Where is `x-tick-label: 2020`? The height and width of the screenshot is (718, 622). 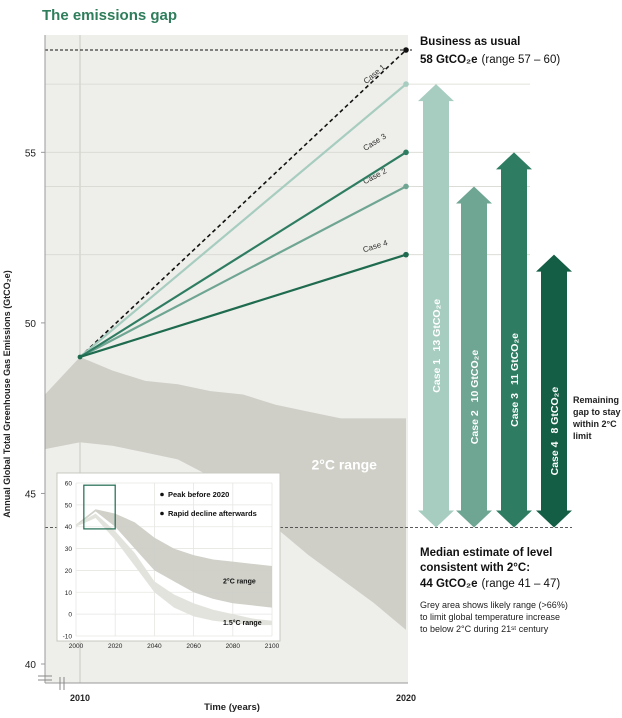 x-tick-label: 2020 is located at coordinates (406, 698).